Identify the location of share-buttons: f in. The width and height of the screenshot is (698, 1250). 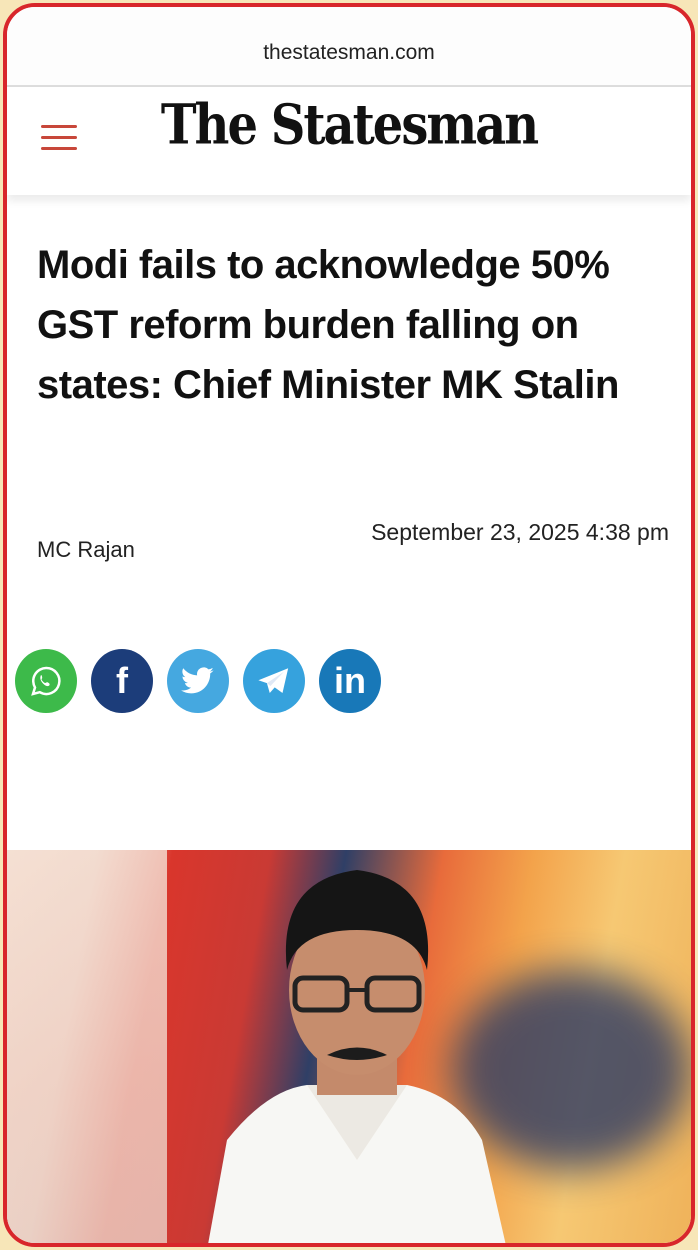
(198, 681).